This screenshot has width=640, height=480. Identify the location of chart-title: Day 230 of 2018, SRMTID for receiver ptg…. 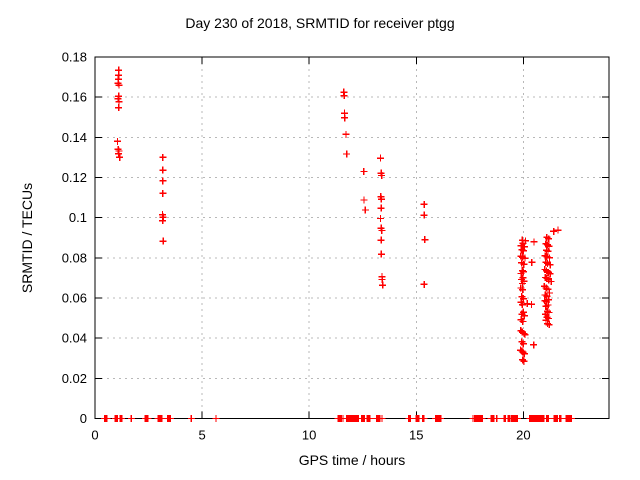
(320, 23).